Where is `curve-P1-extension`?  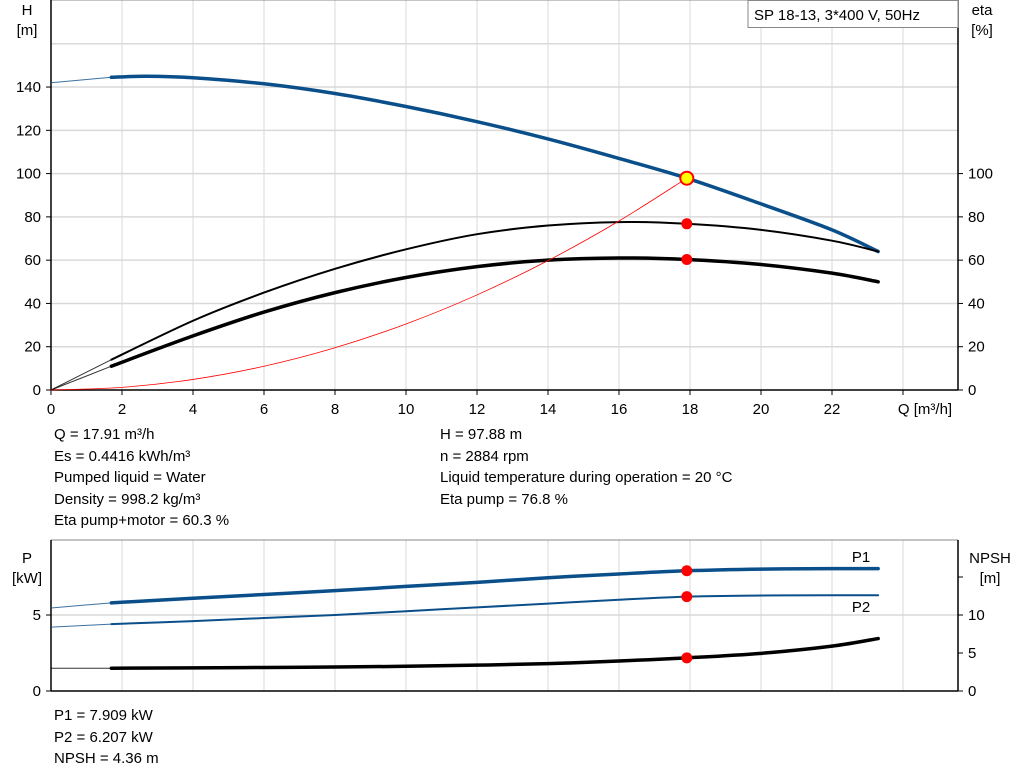
curve-P1-extension is located at coordinates (81, 605).